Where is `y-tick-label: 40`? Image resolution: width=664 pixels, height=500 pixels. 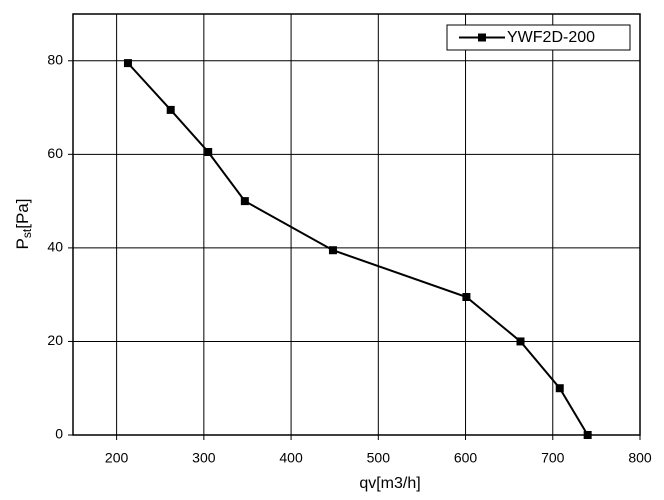 y-tick-label: 40 is located at coordinates (55, 247).